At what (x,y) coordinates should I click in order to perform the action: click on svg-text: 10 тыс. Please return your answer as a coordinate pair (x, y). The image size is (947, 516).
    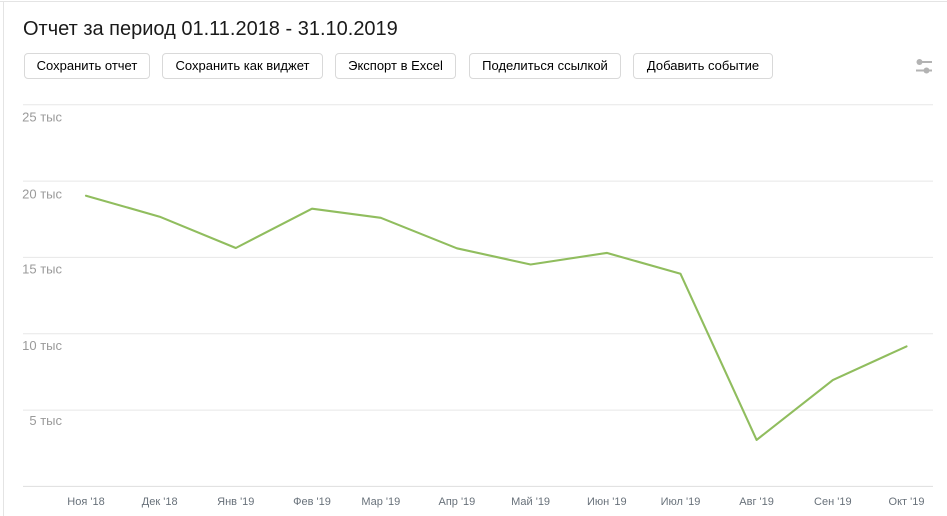
    Looking at the image, I should click on (42, 345).